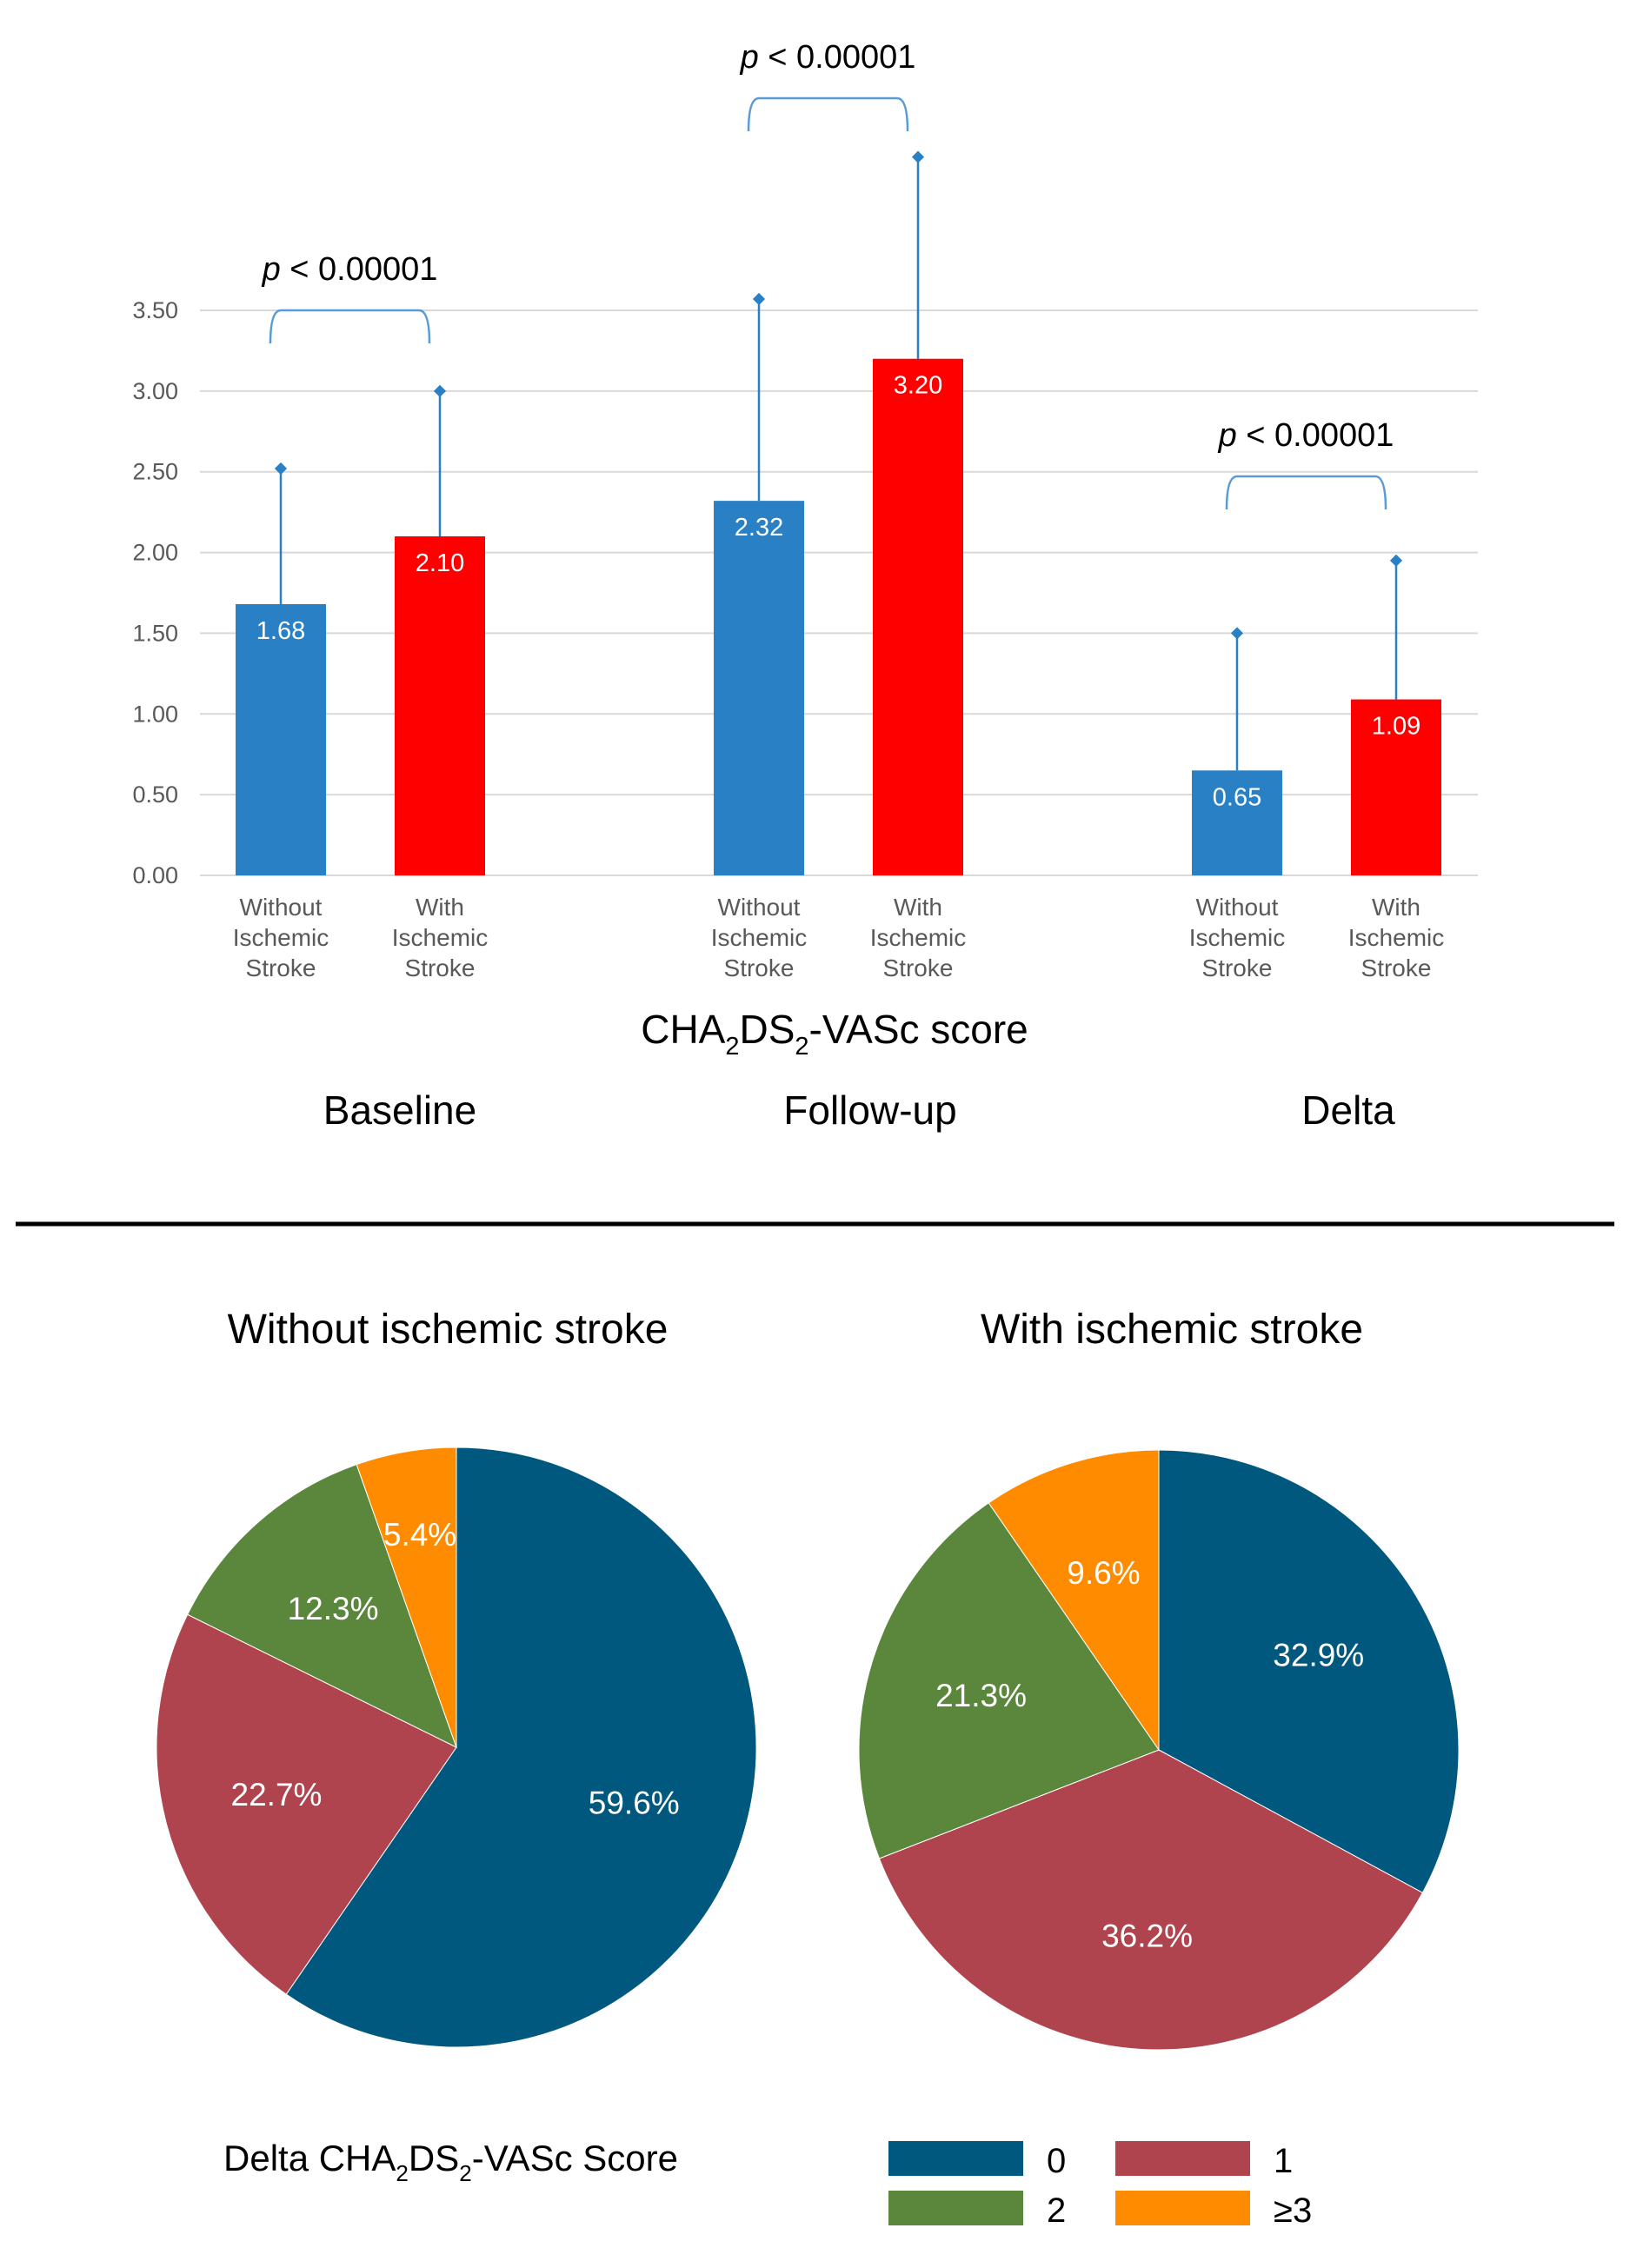 The image size is (1630, 2268). What do you see at coordinates (155, 472) in the screenshot?
I see `y-tick-label: 2.50` at bounding box center [155, 472].